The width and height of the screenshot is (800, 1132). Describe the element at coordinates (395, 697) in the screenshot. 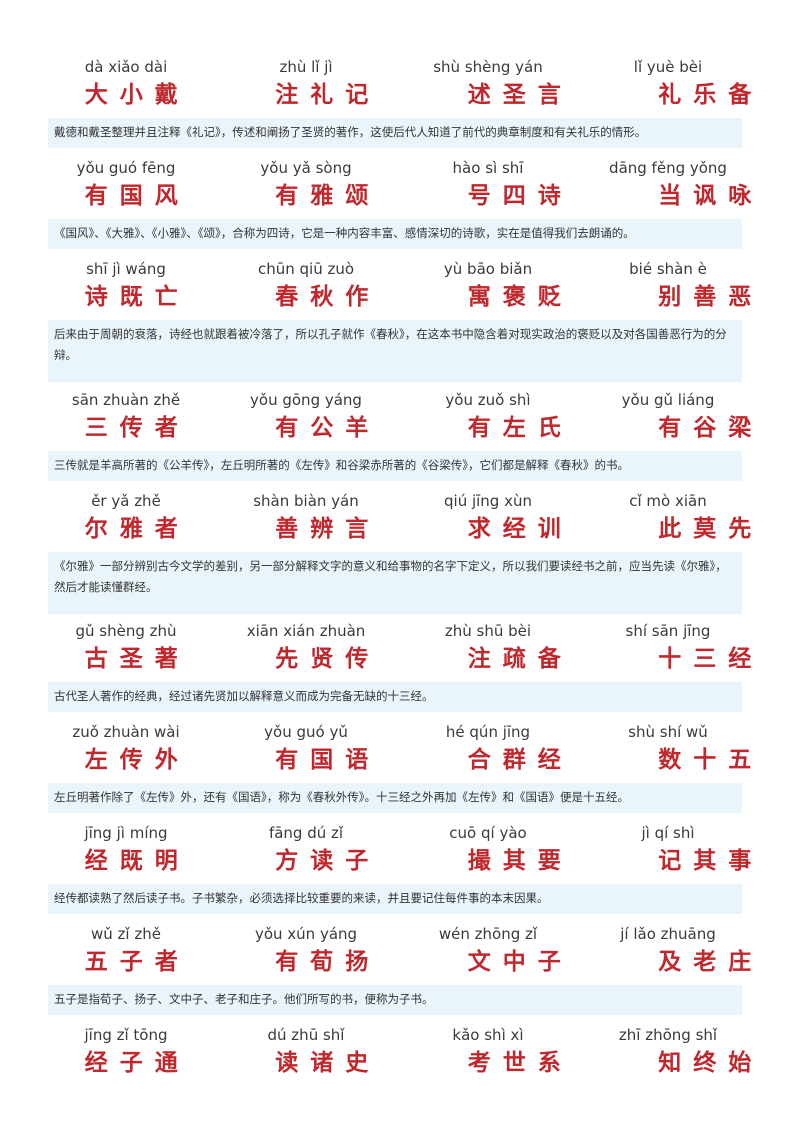

I see `explanation-note: 古代圣人著作的经典，经过诸先贤加以解释意义而成为完备无缺的十三经。` at that location.